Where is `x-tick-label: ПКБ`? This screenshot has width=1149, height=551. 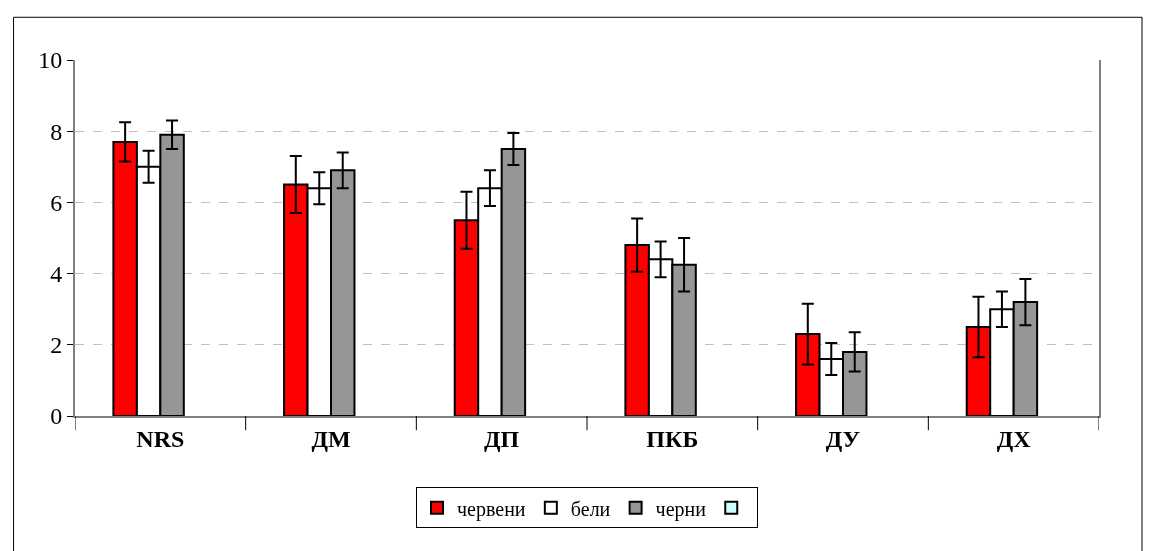
x-tick-label: ПКБ is located at coordinates (672, 438).